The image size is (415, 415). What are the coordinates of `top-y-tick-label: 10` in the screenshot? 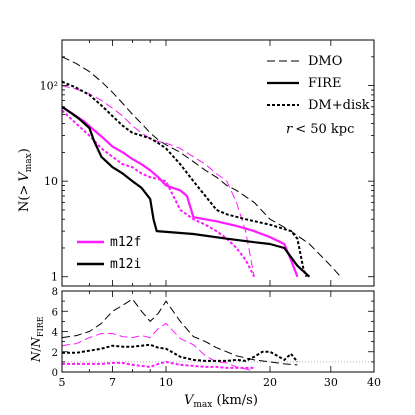 It's located at (51, 181).